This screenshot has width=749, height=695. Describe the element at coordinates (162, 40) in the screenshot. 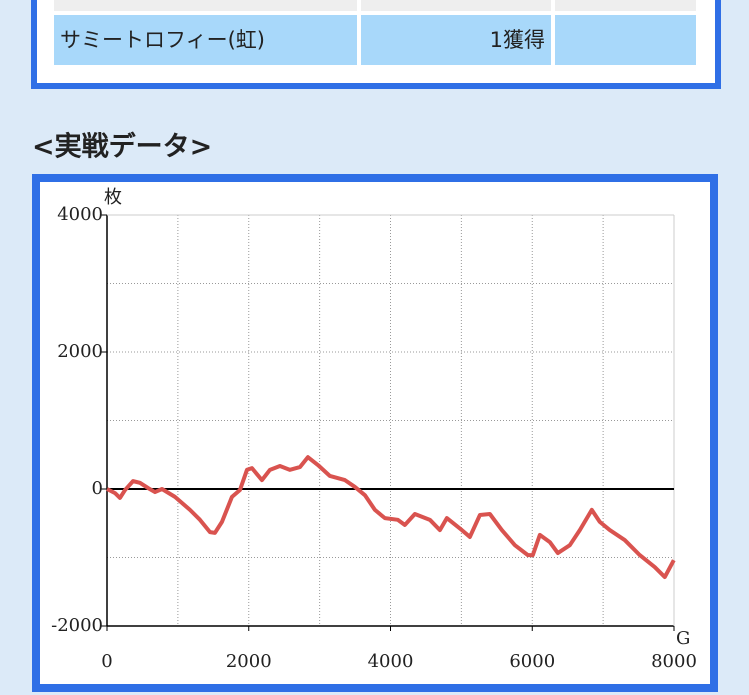

I see `table-text: サミートロフィー(虹)` at that location.